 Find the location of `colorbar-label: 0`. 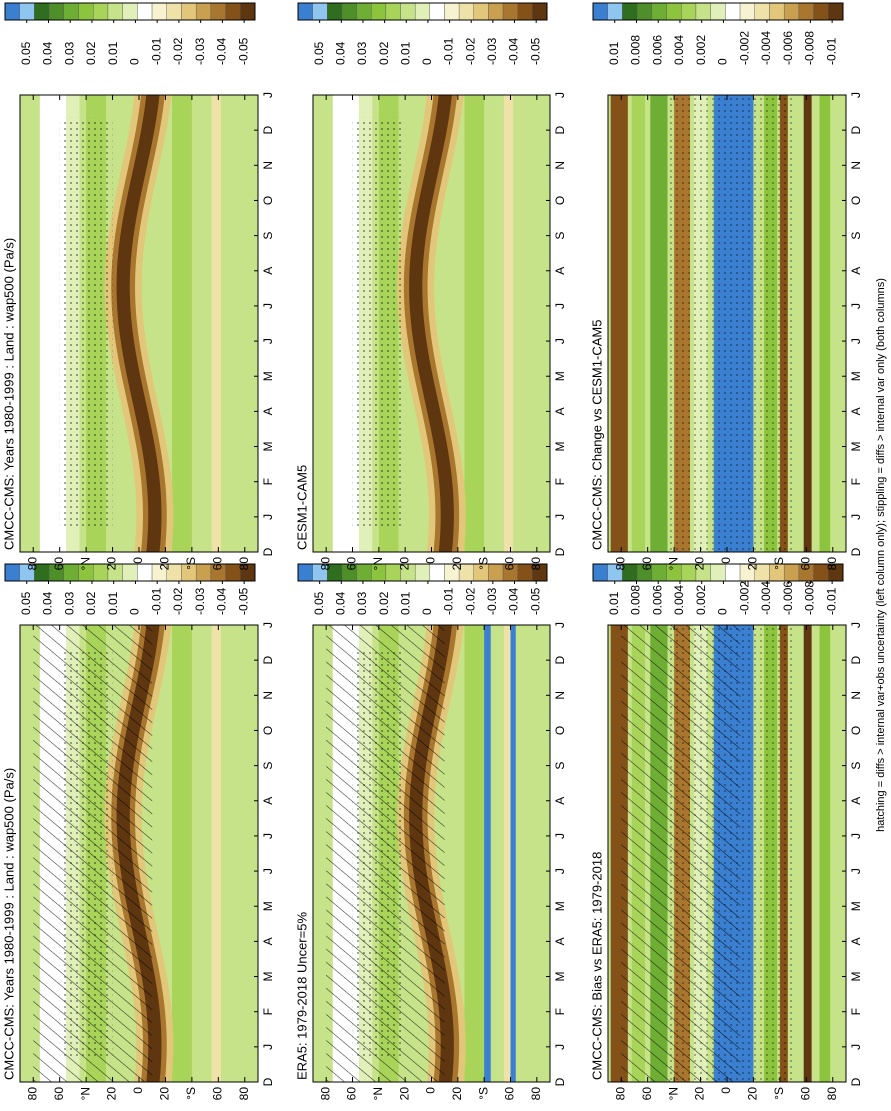

colorbar-label: 0 is located at coordinates (135, 61).